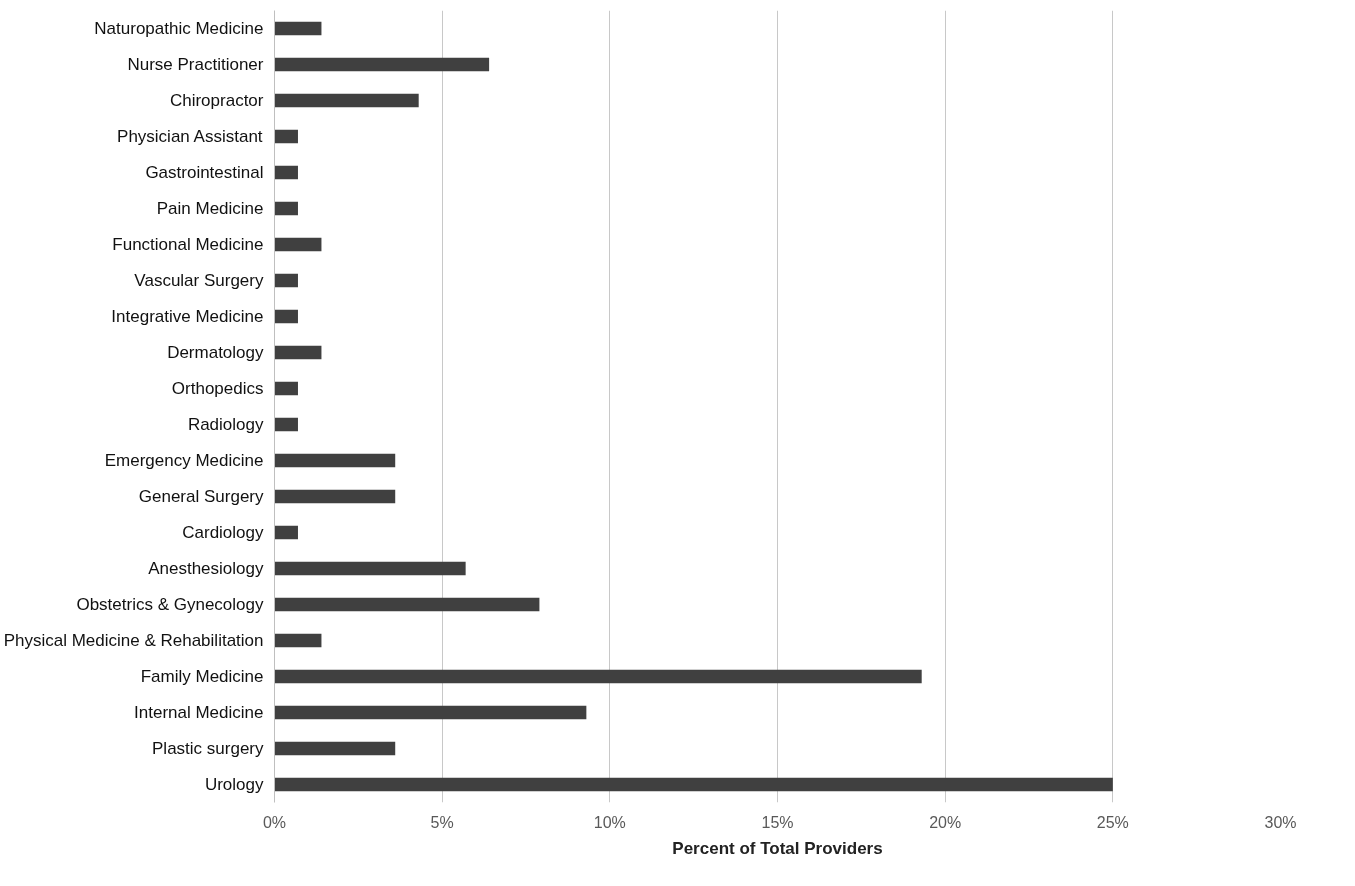  Describe the element at coordinates (133, 640) in the screenshot. I see `y-tick-label: Physical Medicine & Rehabilitation` at that location.